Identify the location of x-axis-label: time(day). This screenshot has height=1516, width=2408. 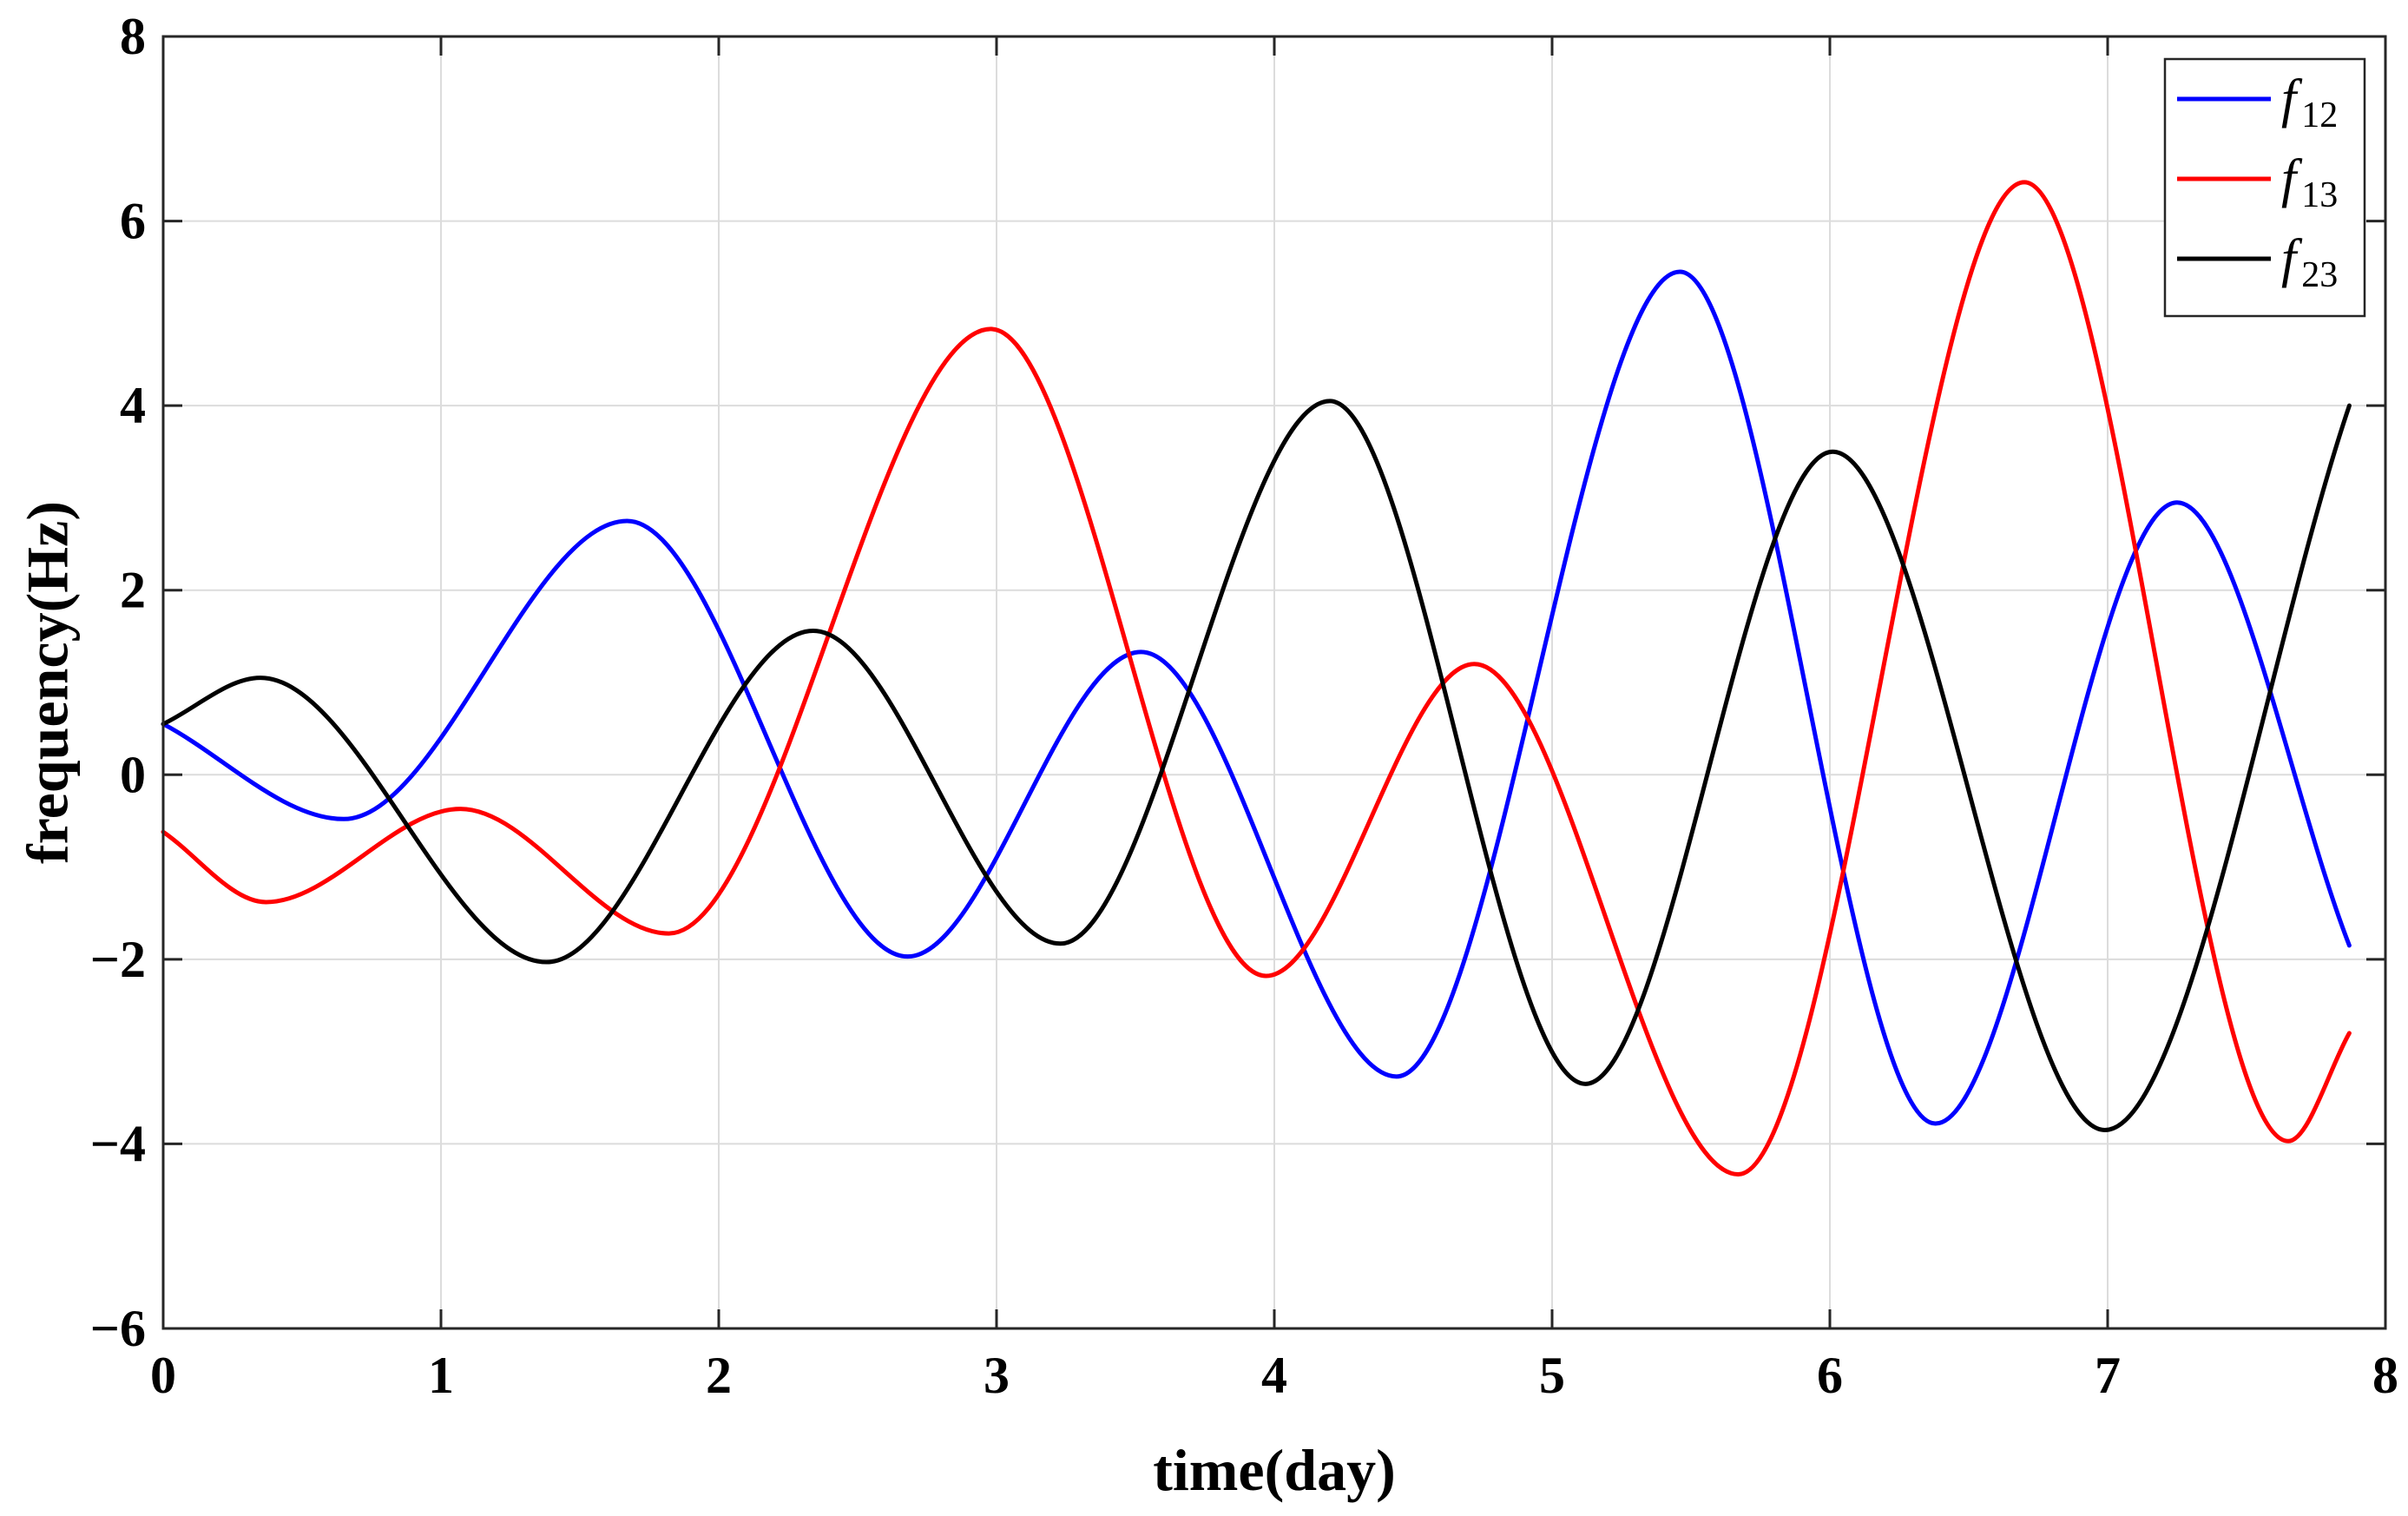
(1274, 1470).